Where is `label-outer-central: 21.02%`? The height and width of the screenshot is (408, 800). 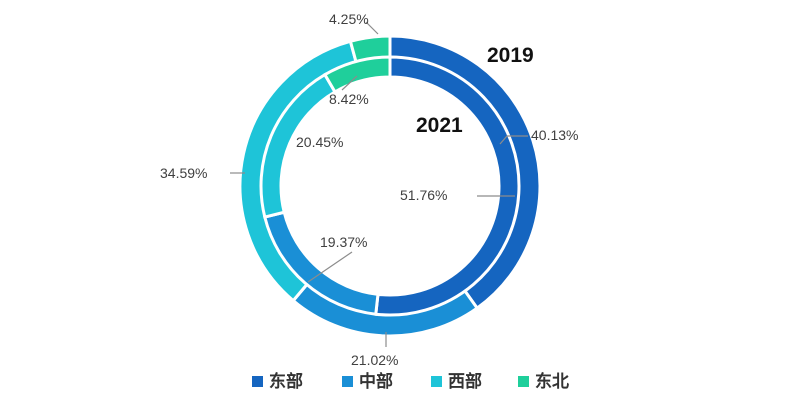
label-outer-central: 21.02% is located at coordinates (374, 360).